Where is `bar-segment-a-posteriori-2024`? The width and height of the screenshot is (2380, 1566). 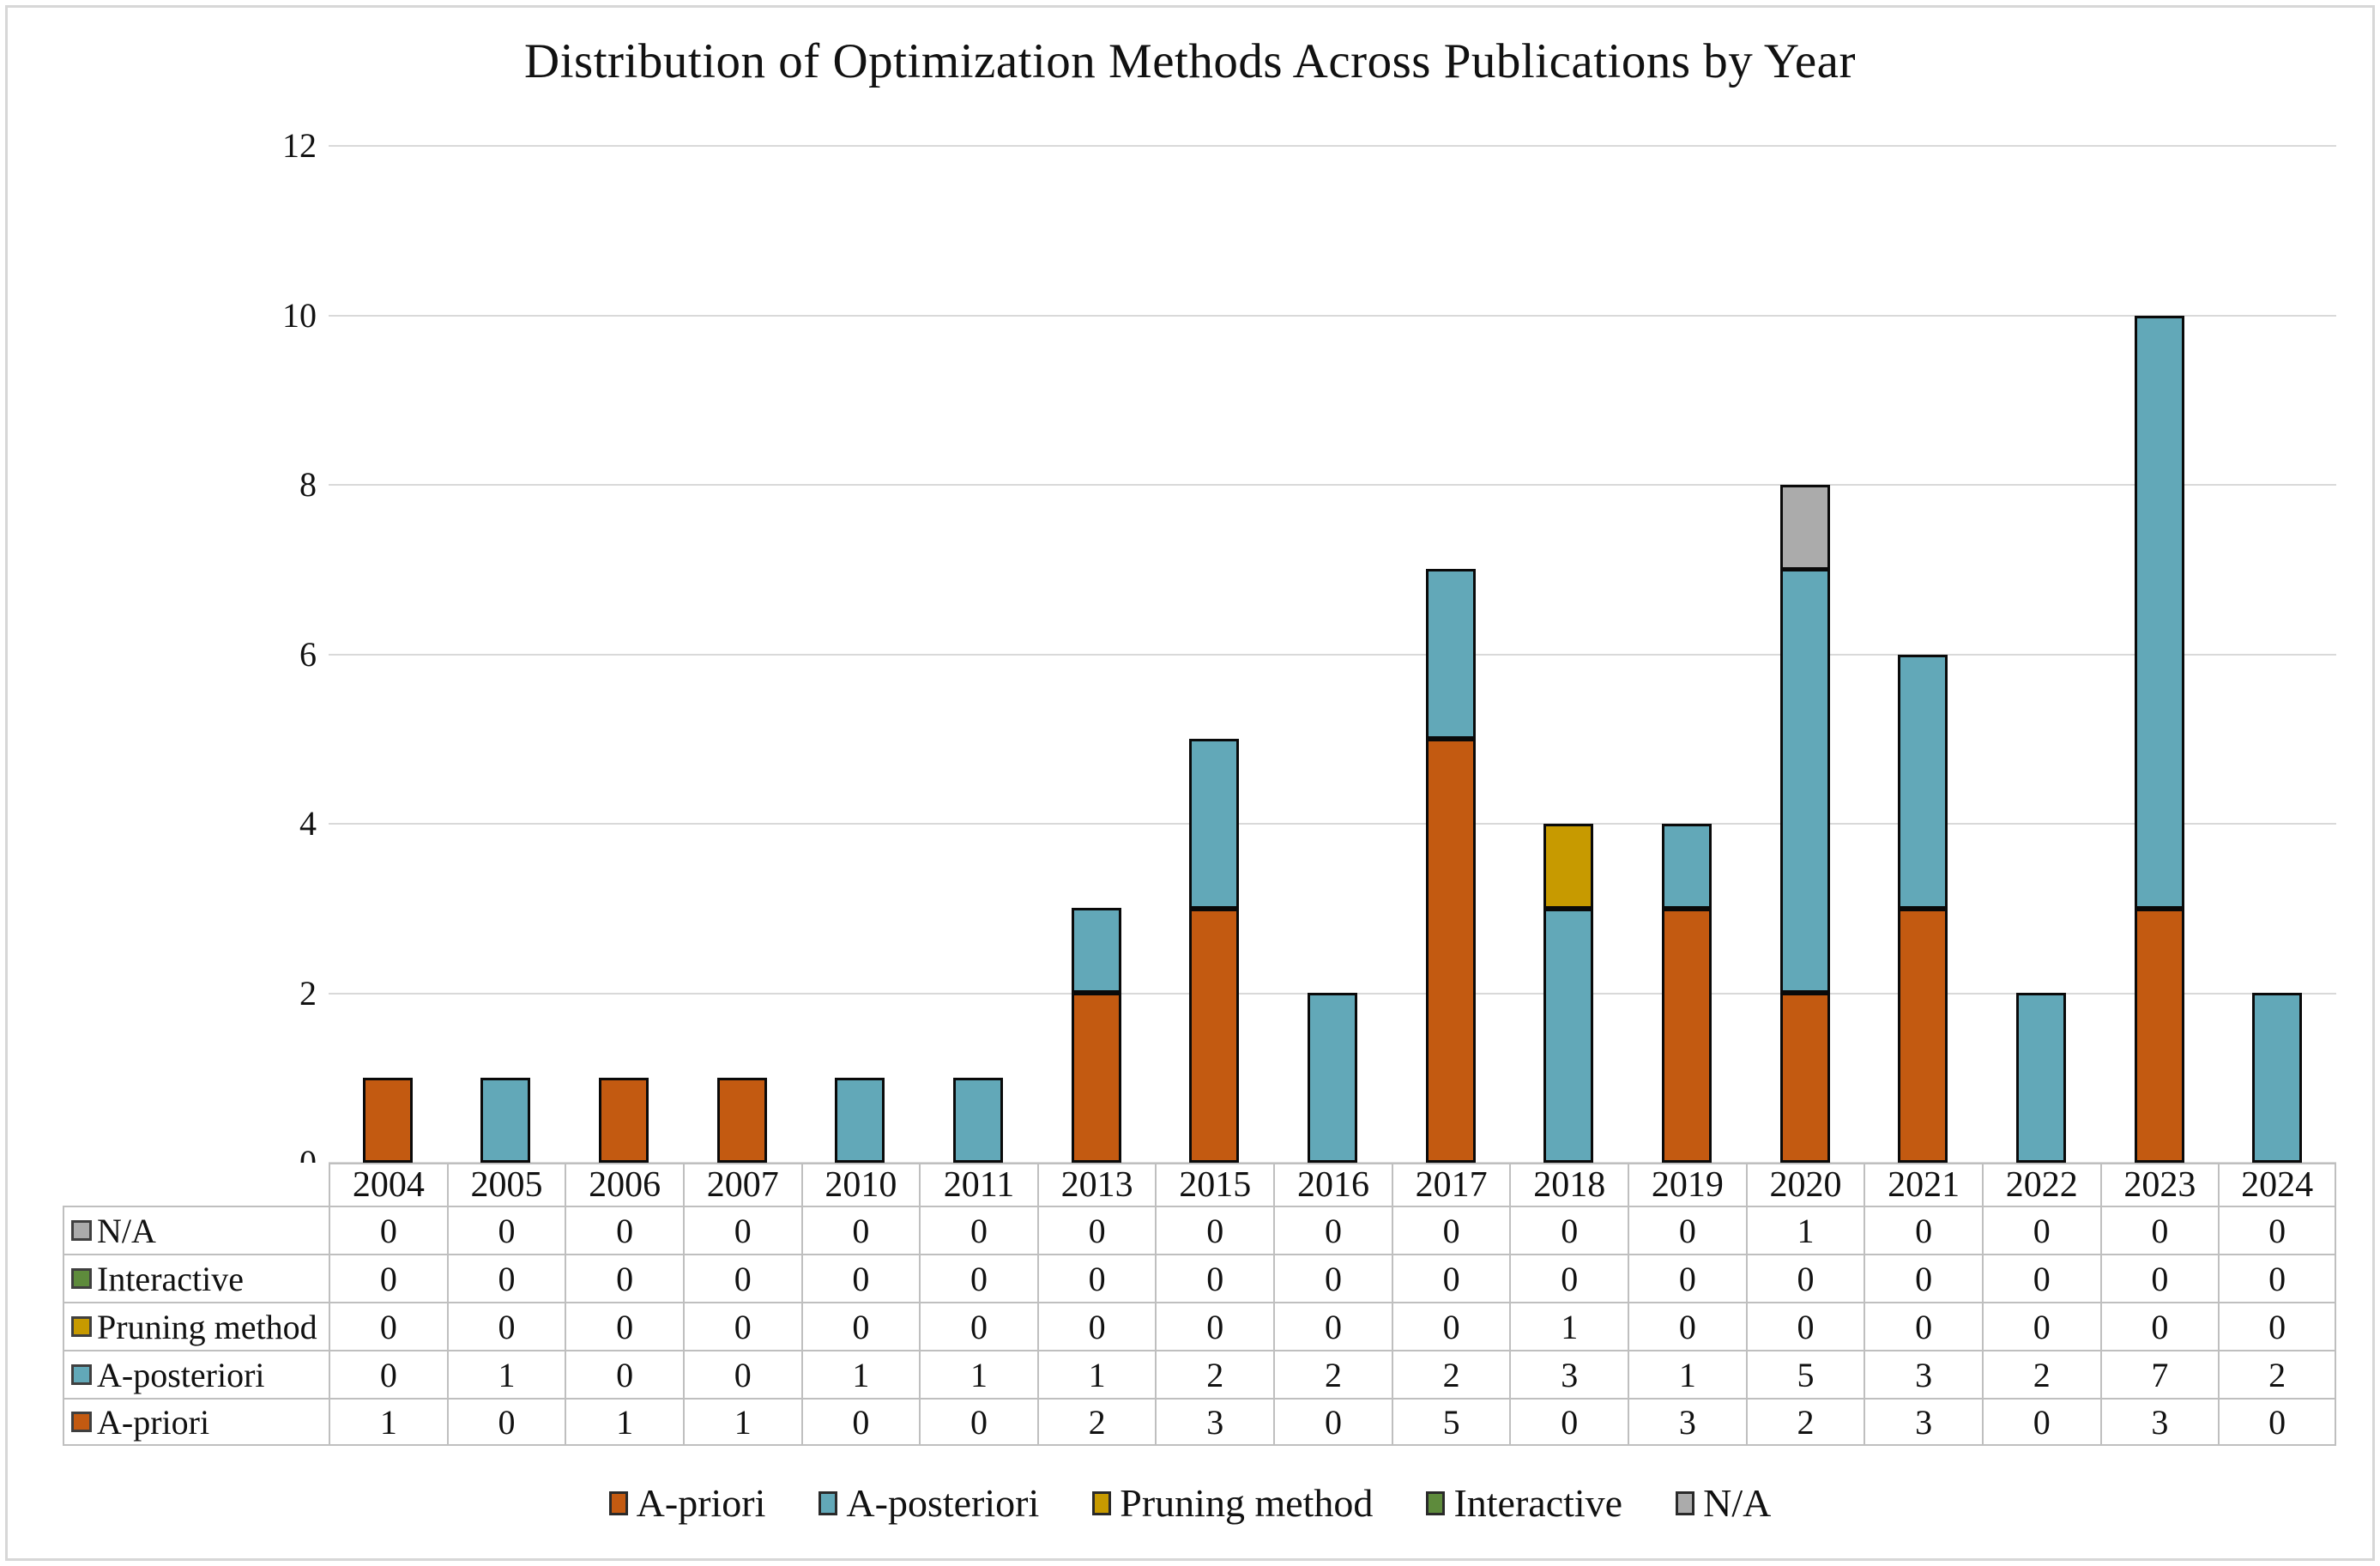
bar-segment-a-posteriori-2024 is located at coordinates (2277, 1078).